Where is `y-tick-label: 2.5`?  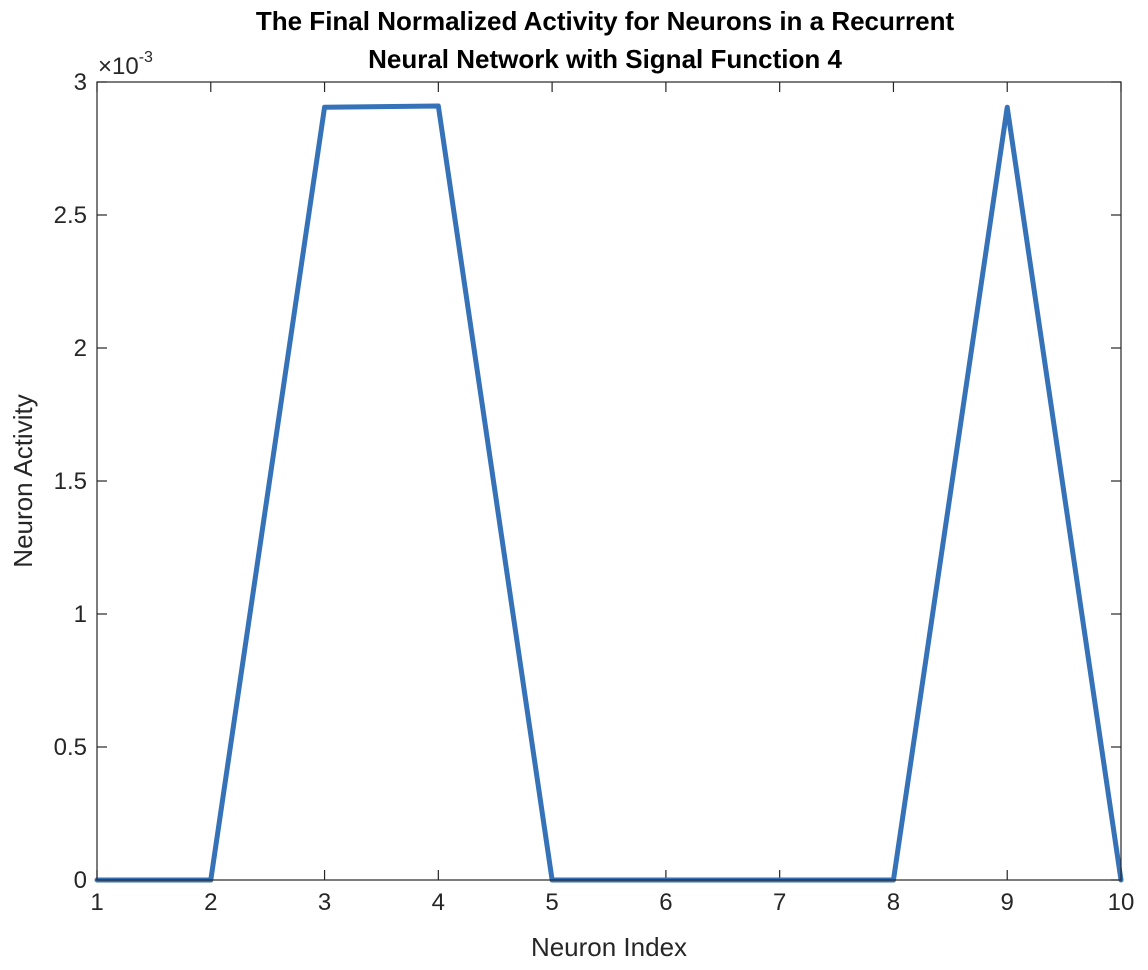 y-tick-label: 2.5 is located at coordinates (70, 215).